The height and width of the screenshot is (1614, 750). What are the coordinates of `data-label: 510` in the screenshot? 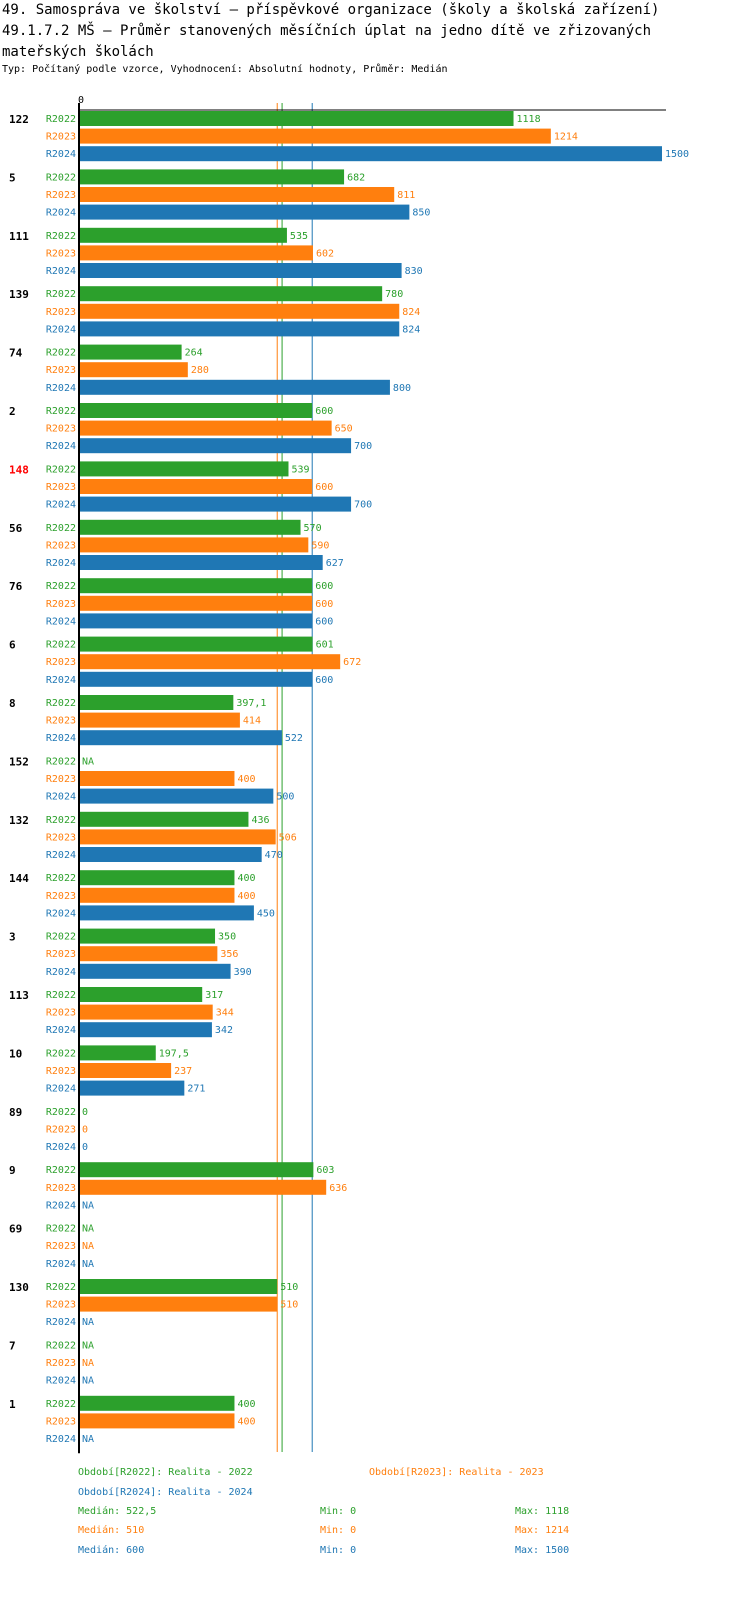 It's located at (289, 1287).